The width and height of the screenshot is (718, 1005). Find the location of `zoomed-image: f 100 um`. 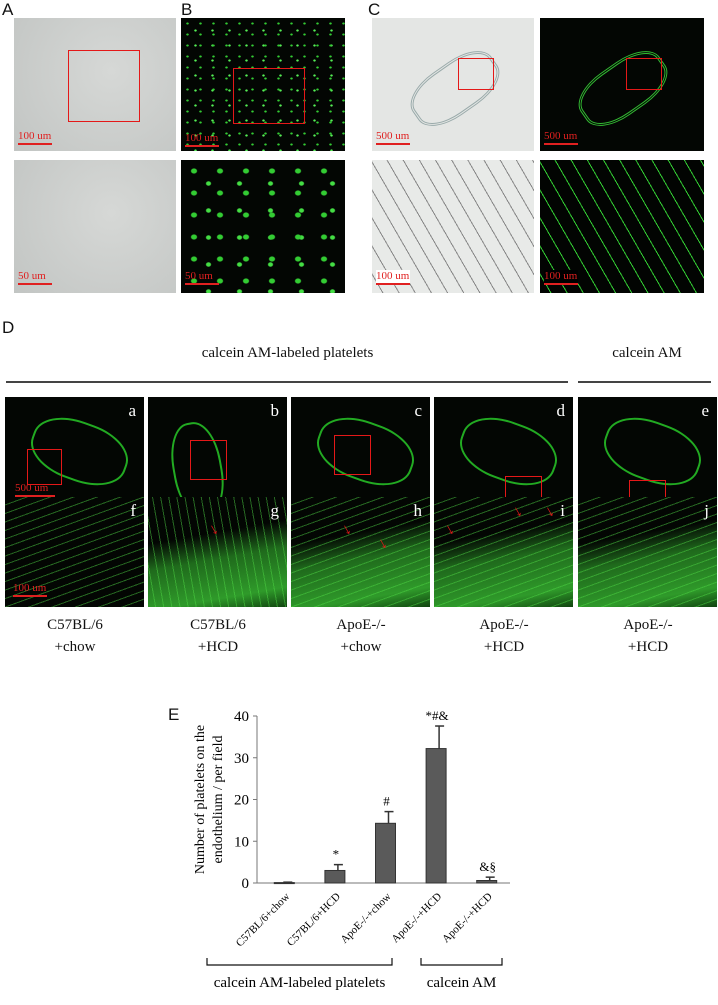

zoomed-image: f 100 um is located at coordinates (74, 552).